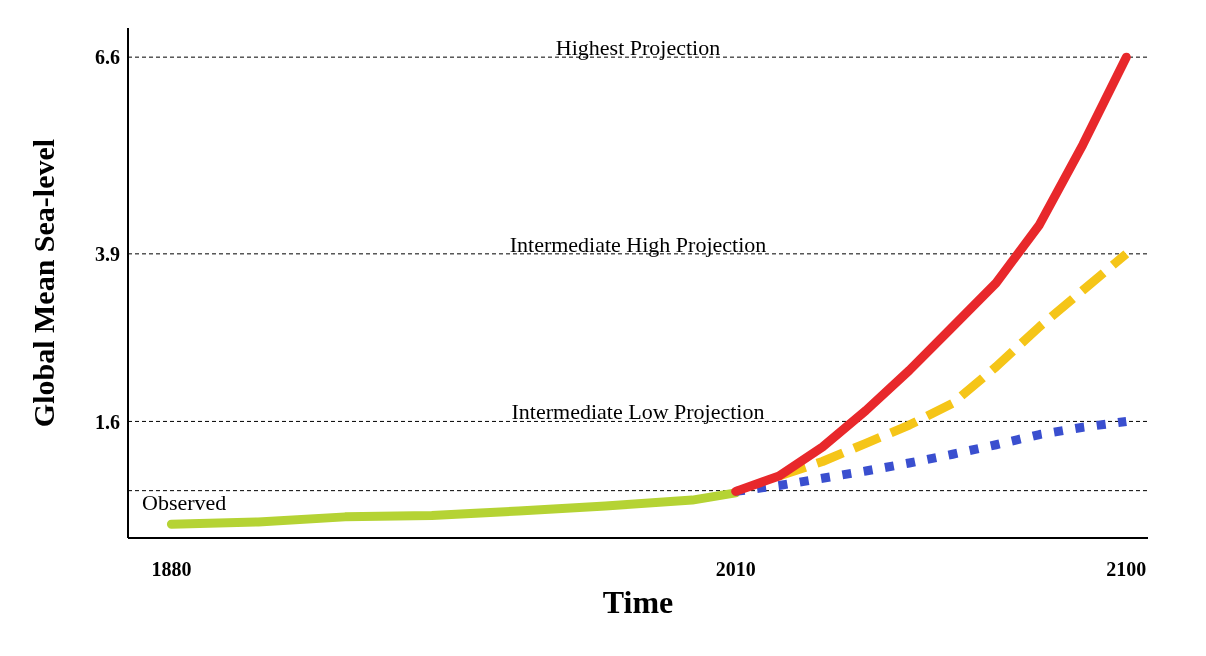 Image resolution: width=1206 pixels, height=656 pixels. Describe the element at coordinates (638, 47) in the screenshot. I see `ref-line-label: Highest Projection` at that location.